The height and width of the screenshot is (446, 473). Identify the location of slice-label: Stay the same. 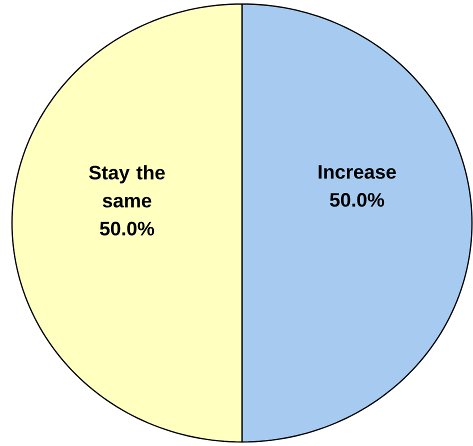
(127, 186).